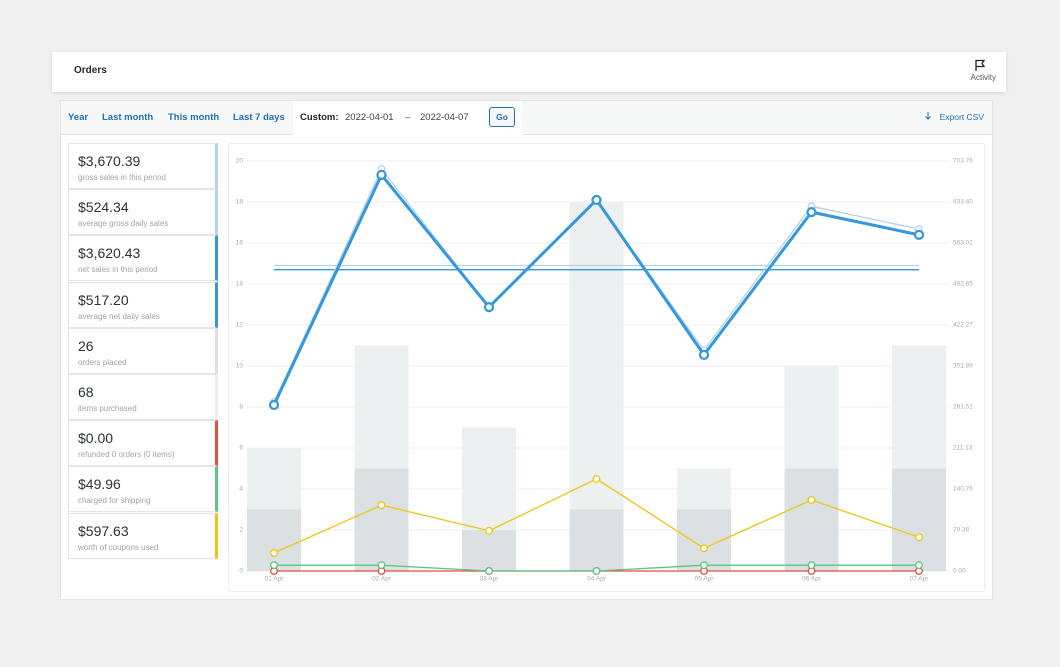 This screenshot has width=1060, height=667. What do you see at coordinates (240, 325) in the screenshot?
I see `y-tick-label: 12` at bounding box center [240, 325].